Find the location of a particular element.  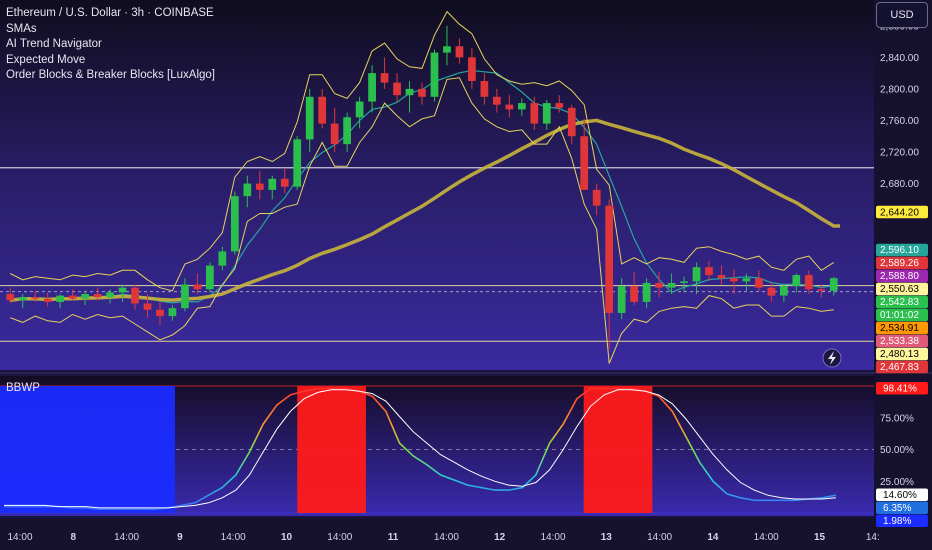

currency-button: USD is located at coordinates (902, 15).